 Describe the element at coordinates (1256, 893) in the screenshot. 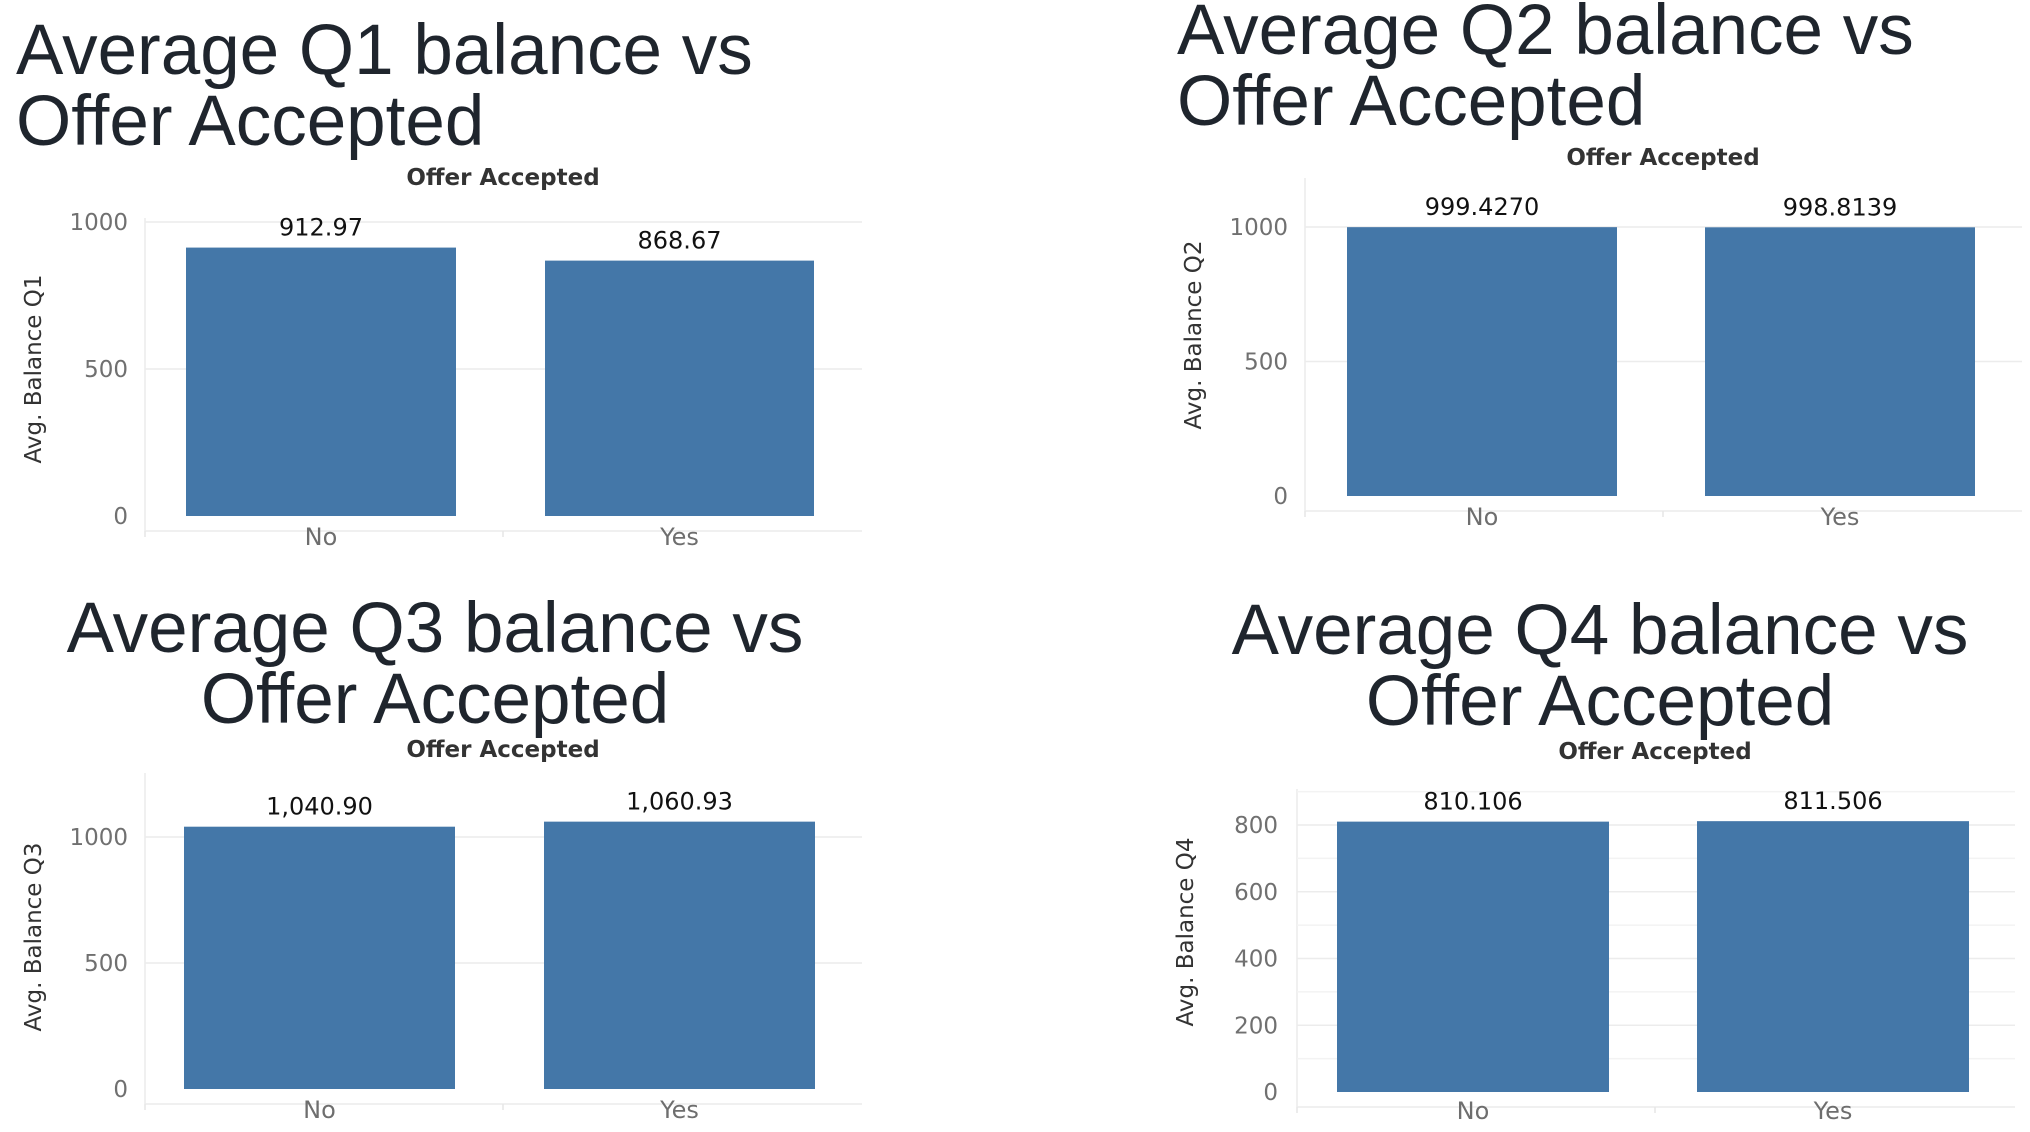

I see `y-tick-label: 600` at that location.